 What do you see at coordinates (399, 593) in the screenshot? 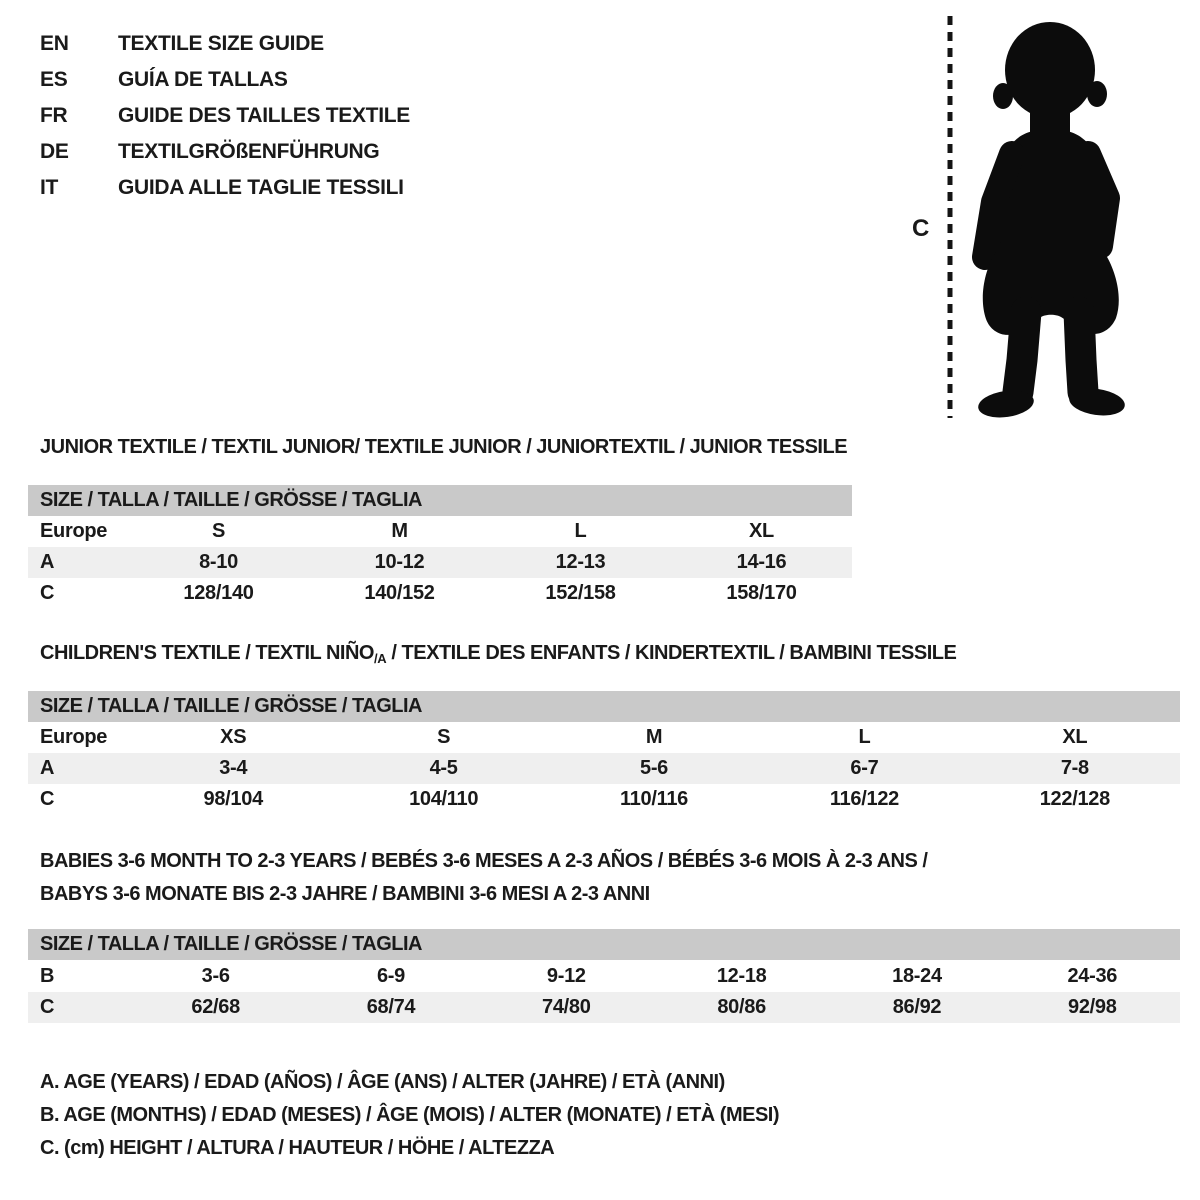
I see `table-cell: 140/152` at bounding box center [399, 593].